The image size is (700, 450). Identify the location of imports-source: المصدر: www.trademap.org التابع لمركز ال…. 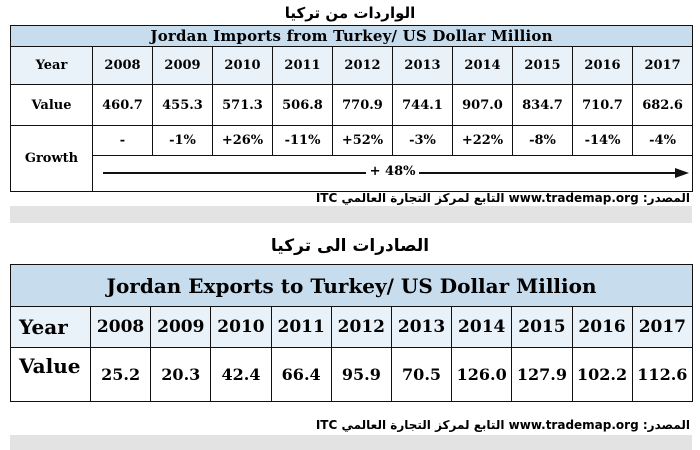
(345, 198).